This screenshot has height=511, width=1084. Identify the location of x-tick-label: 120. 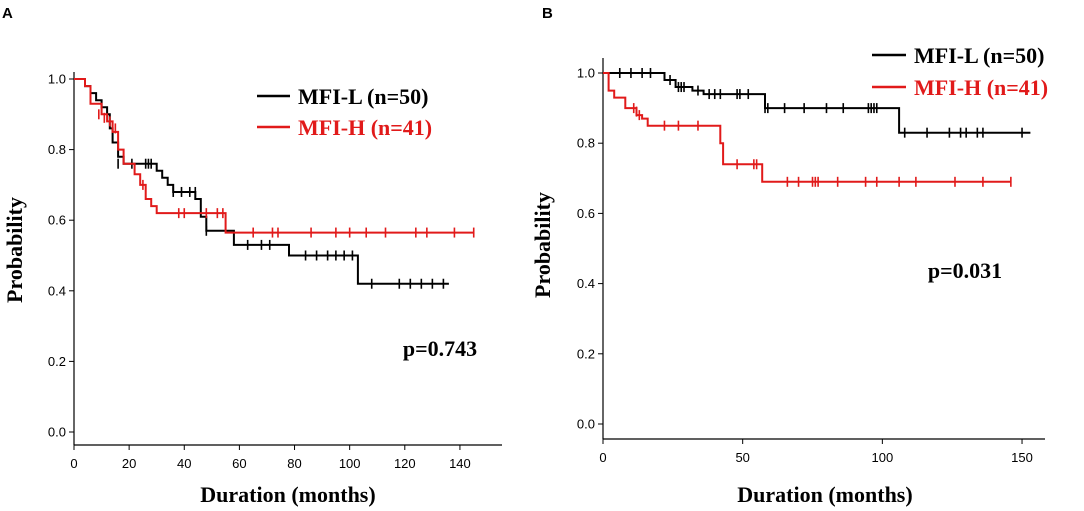
(405, 463).